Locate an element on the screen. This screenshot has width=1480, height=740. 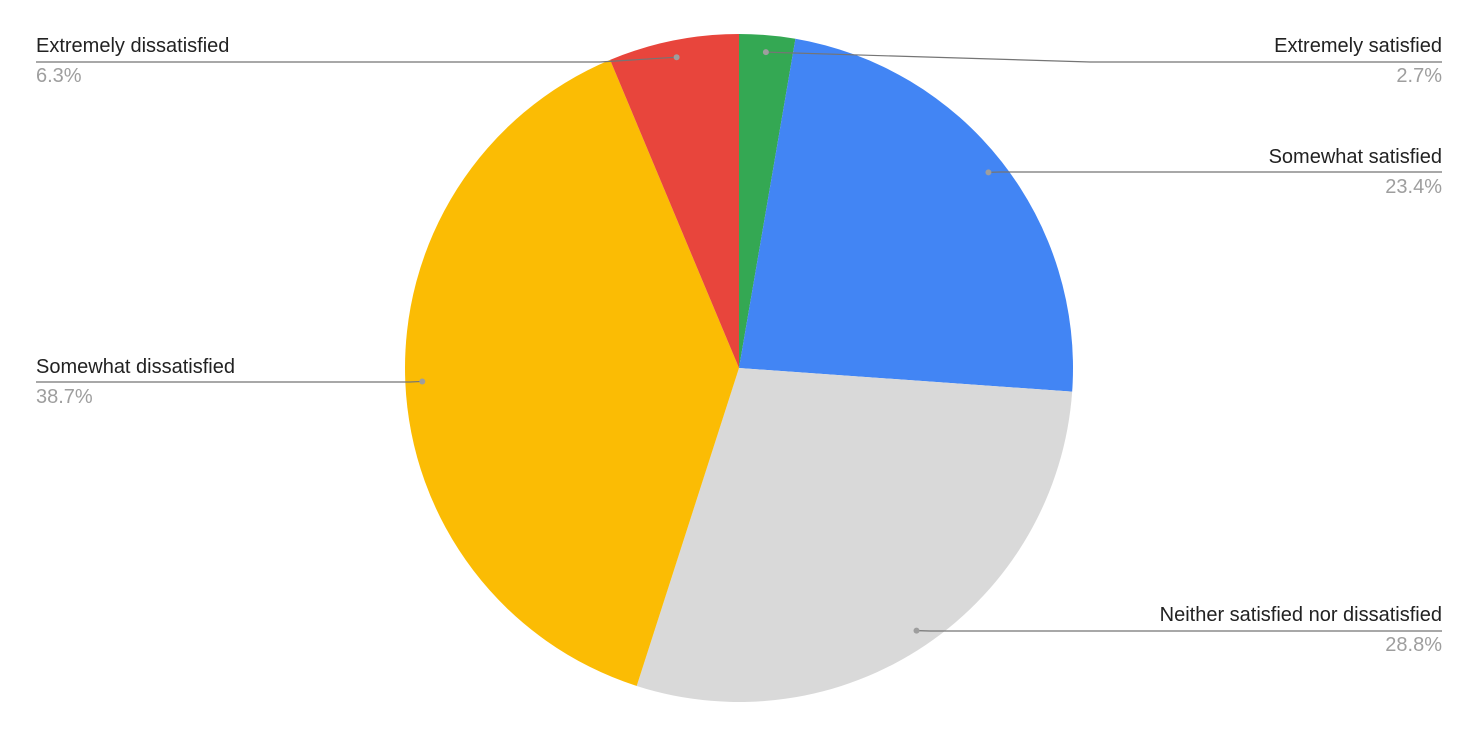
slice-label: Extremely dissatisfied is located at coordinates (133, 46).